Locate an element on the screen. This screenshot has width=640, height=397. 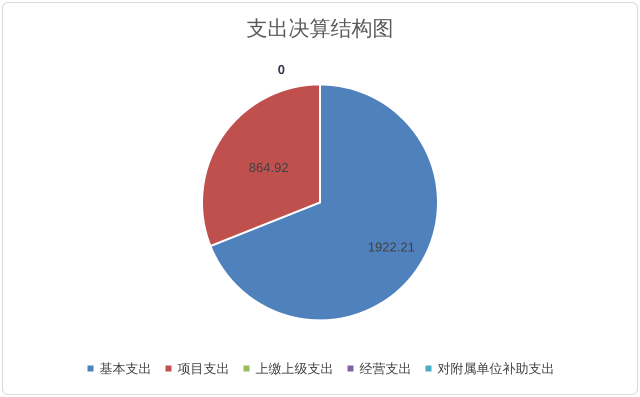
data-label: 1922.21 is located at coordinates (391, 247).